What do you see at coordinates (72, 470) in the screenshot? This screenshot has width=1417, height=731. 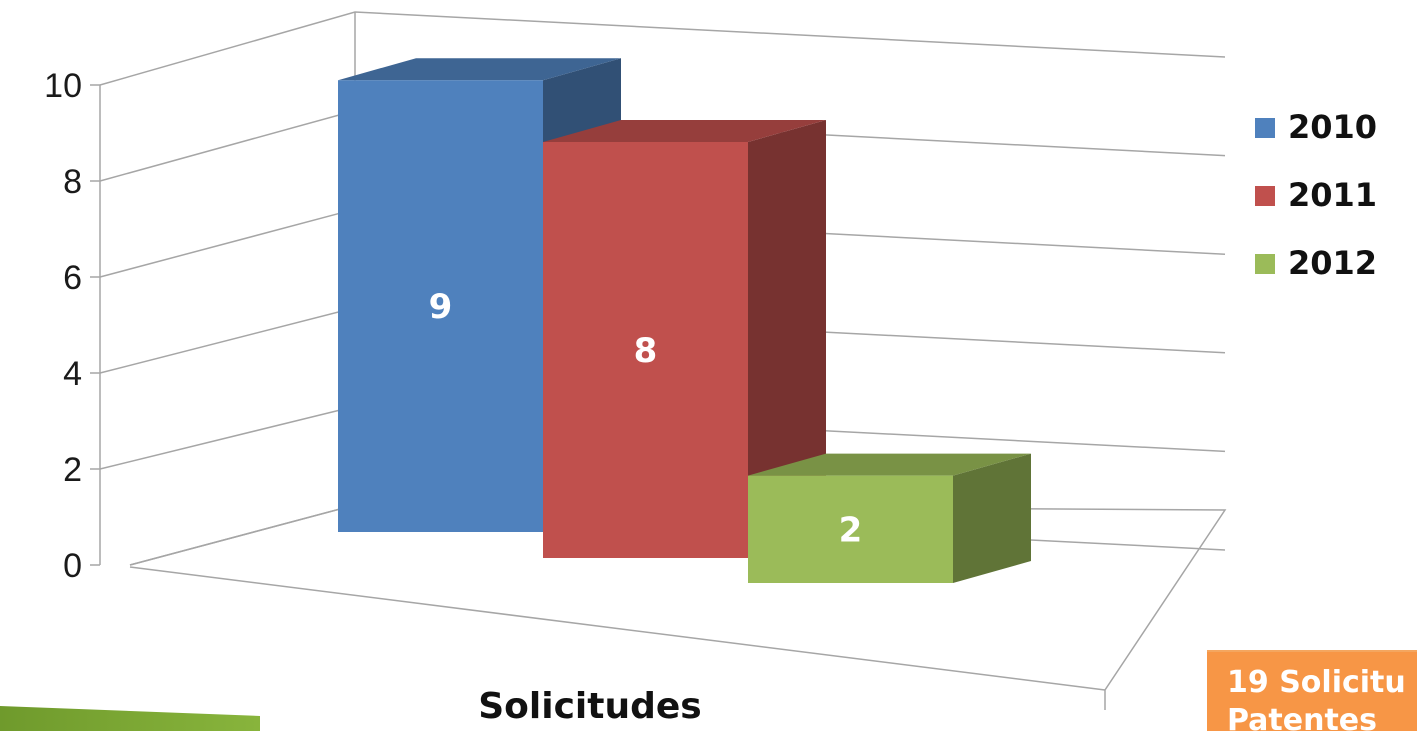 I see `y-tick-label: 2` at bounding box center [72, 470].